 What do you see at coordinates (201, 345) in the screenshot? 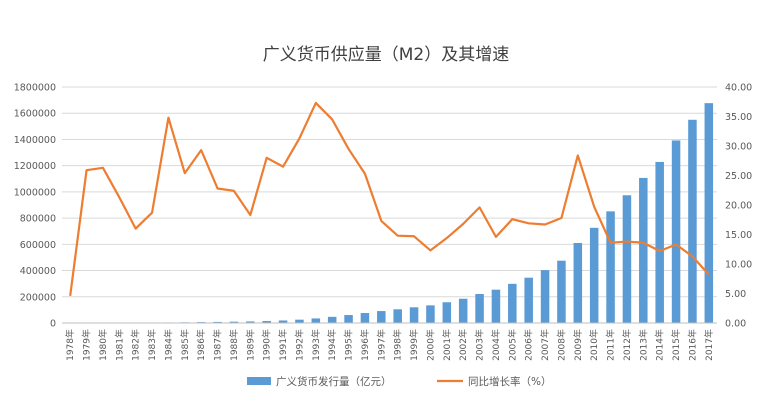
I see `x-tick-label: 1986年` at bounding box center [201, 345].